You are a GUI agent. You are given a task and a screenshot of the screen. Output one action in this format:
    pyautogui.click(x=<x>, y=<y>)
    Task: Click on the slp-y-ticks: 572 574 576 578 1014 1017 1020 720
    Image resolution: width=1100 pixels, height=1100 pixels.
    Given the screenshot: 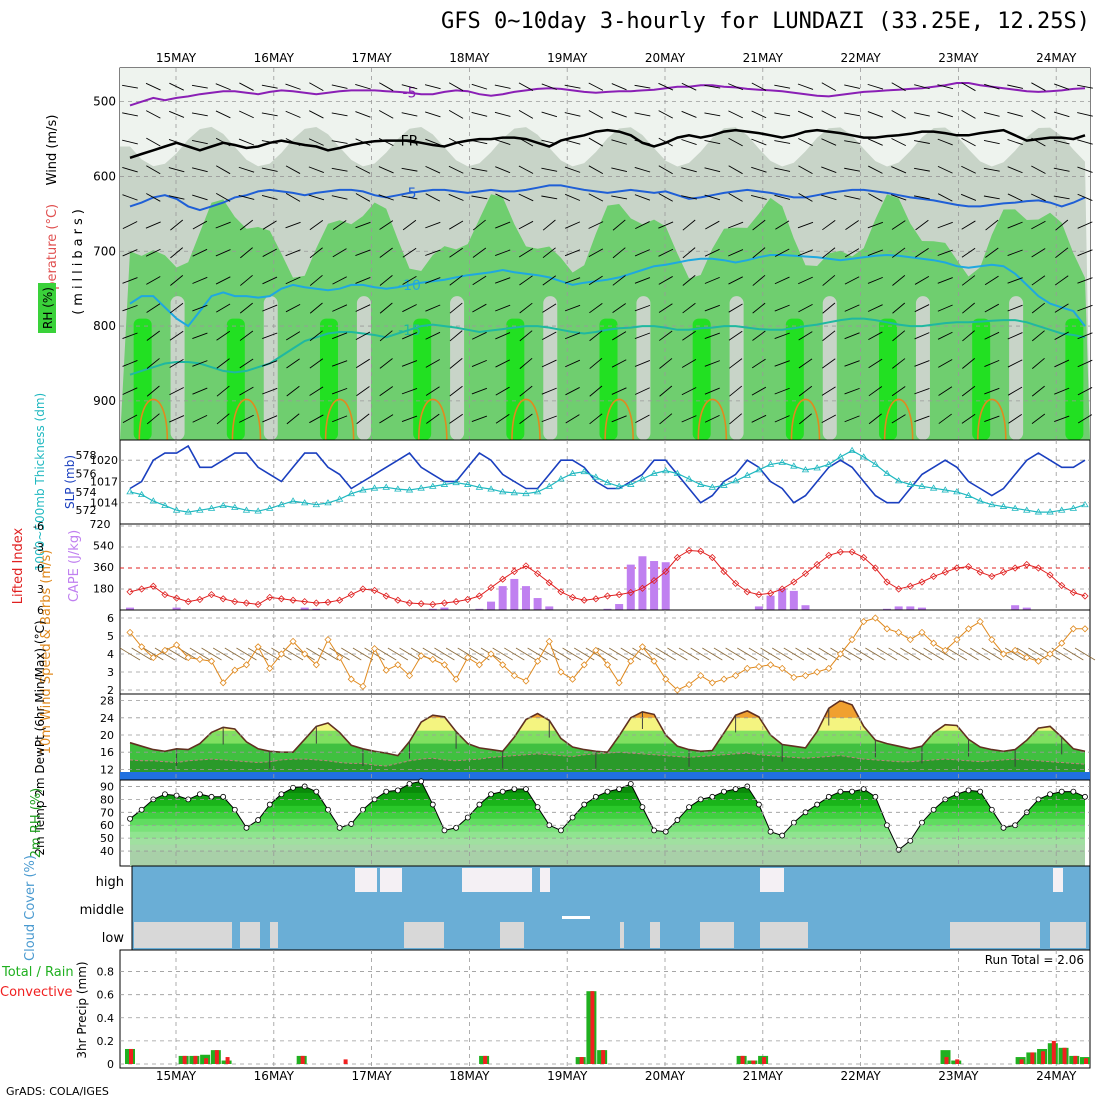 What is the action you would take?
    pyautogui.click(x=97, y=490)
    